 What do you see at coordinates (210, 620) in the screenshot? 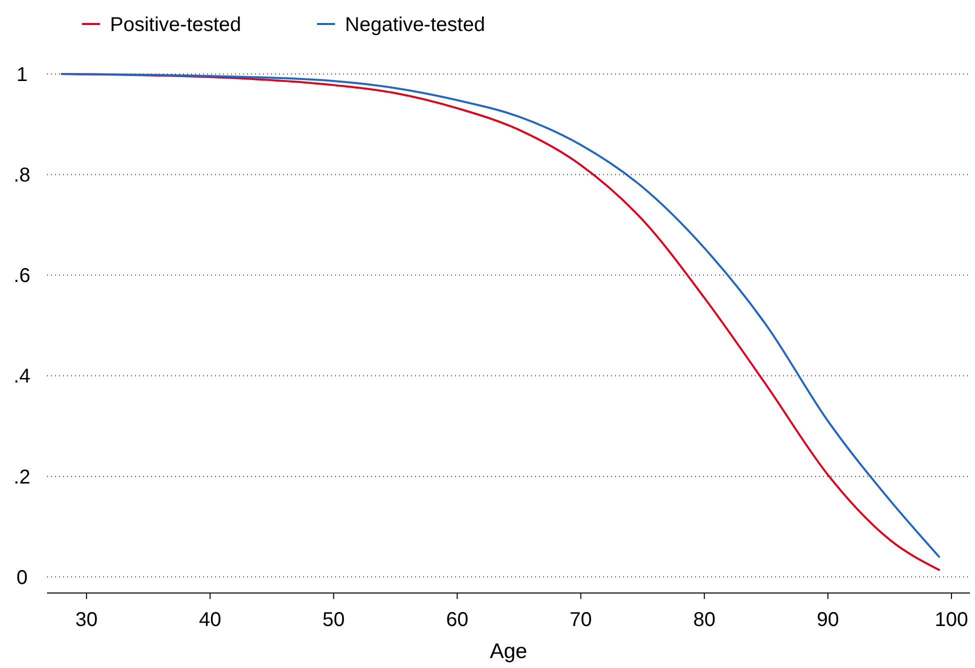
I see `x-tick-label: 40` at bounding box center [210, 620].